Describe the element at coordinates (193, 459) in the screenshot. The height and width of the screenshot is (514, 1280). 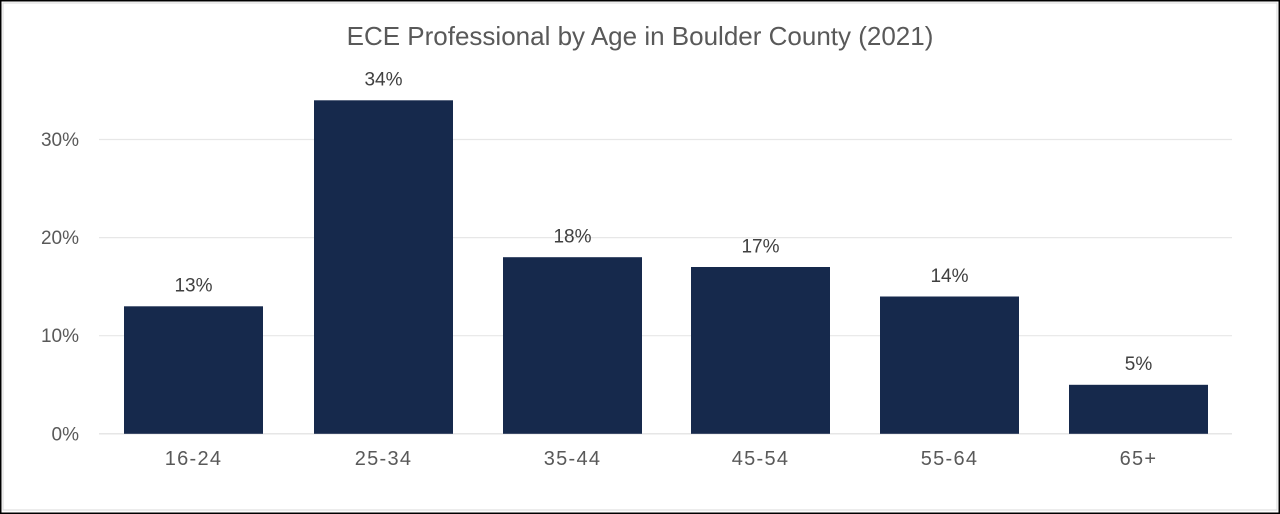
I see `svg-text: 16-24` at that location.